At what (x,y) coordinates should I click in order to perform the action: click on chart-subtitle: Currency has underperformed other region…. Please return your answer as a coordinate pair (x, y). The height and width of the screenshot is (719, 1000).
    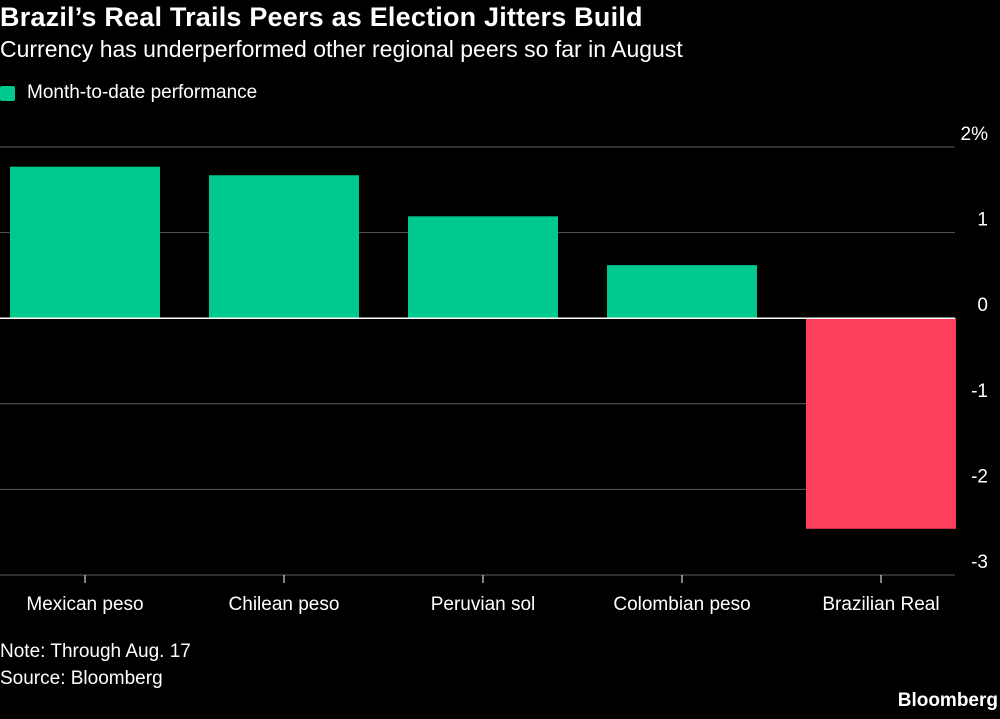
    Looking at the image, I should click on (341, 49).